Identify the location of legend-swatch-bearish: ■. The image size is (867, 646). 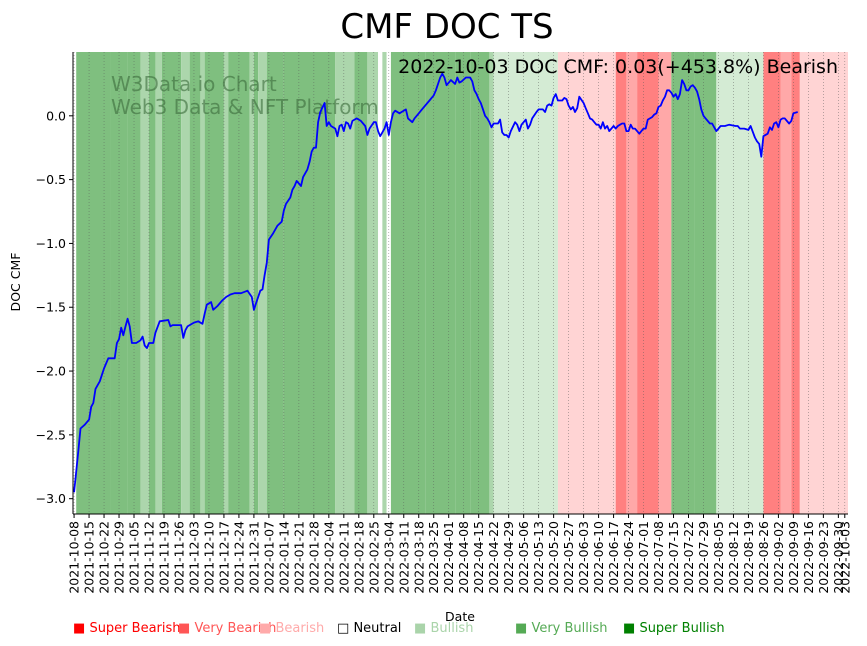
(265, 628).